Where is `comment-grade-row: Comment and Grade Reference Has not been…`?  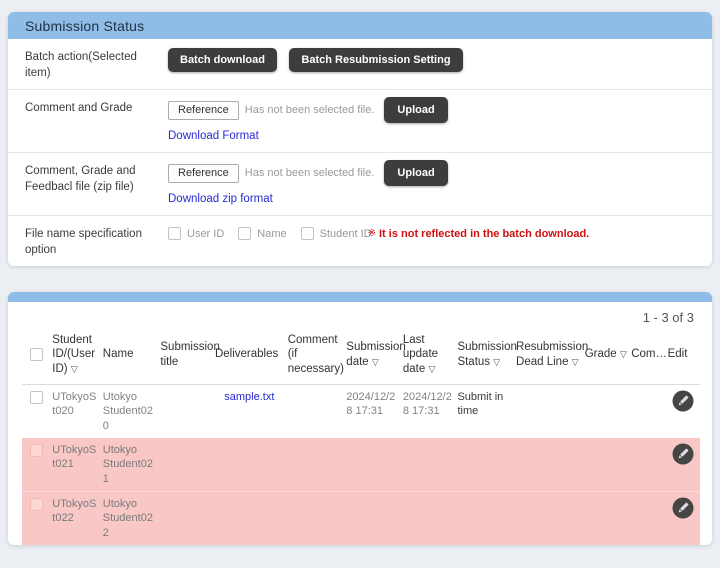 comment-grade-row: Comment and Grade Reference Has not been… is located at coordinates (360, 122).